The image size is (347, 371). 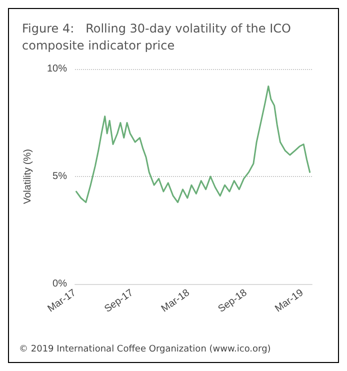 I want to click on y-tick-label: 5%, so click(x=60, y=176).